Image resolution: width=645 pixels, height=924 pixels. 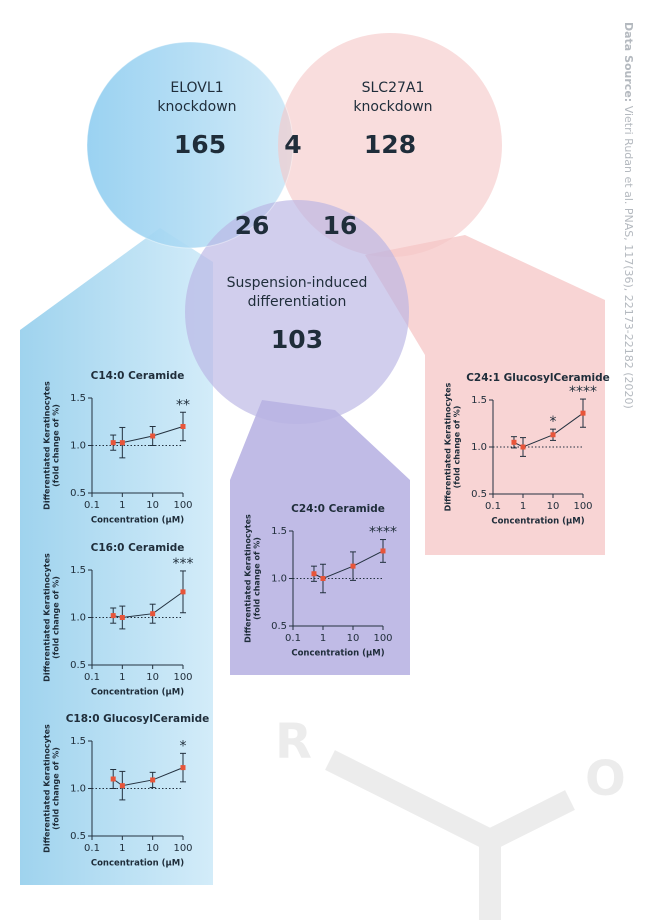 I want to click on chart-title: C16:0 Ceramide, so click(x=138, y=548).